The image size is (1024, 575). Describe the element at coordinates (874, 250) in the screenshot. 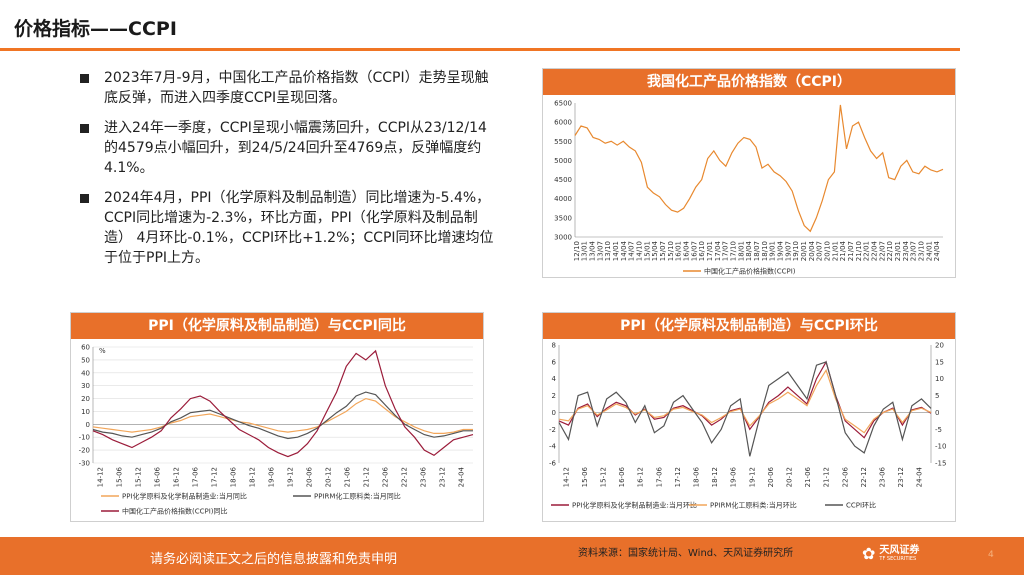

I see `x-tick-label: 22/04` at that location.